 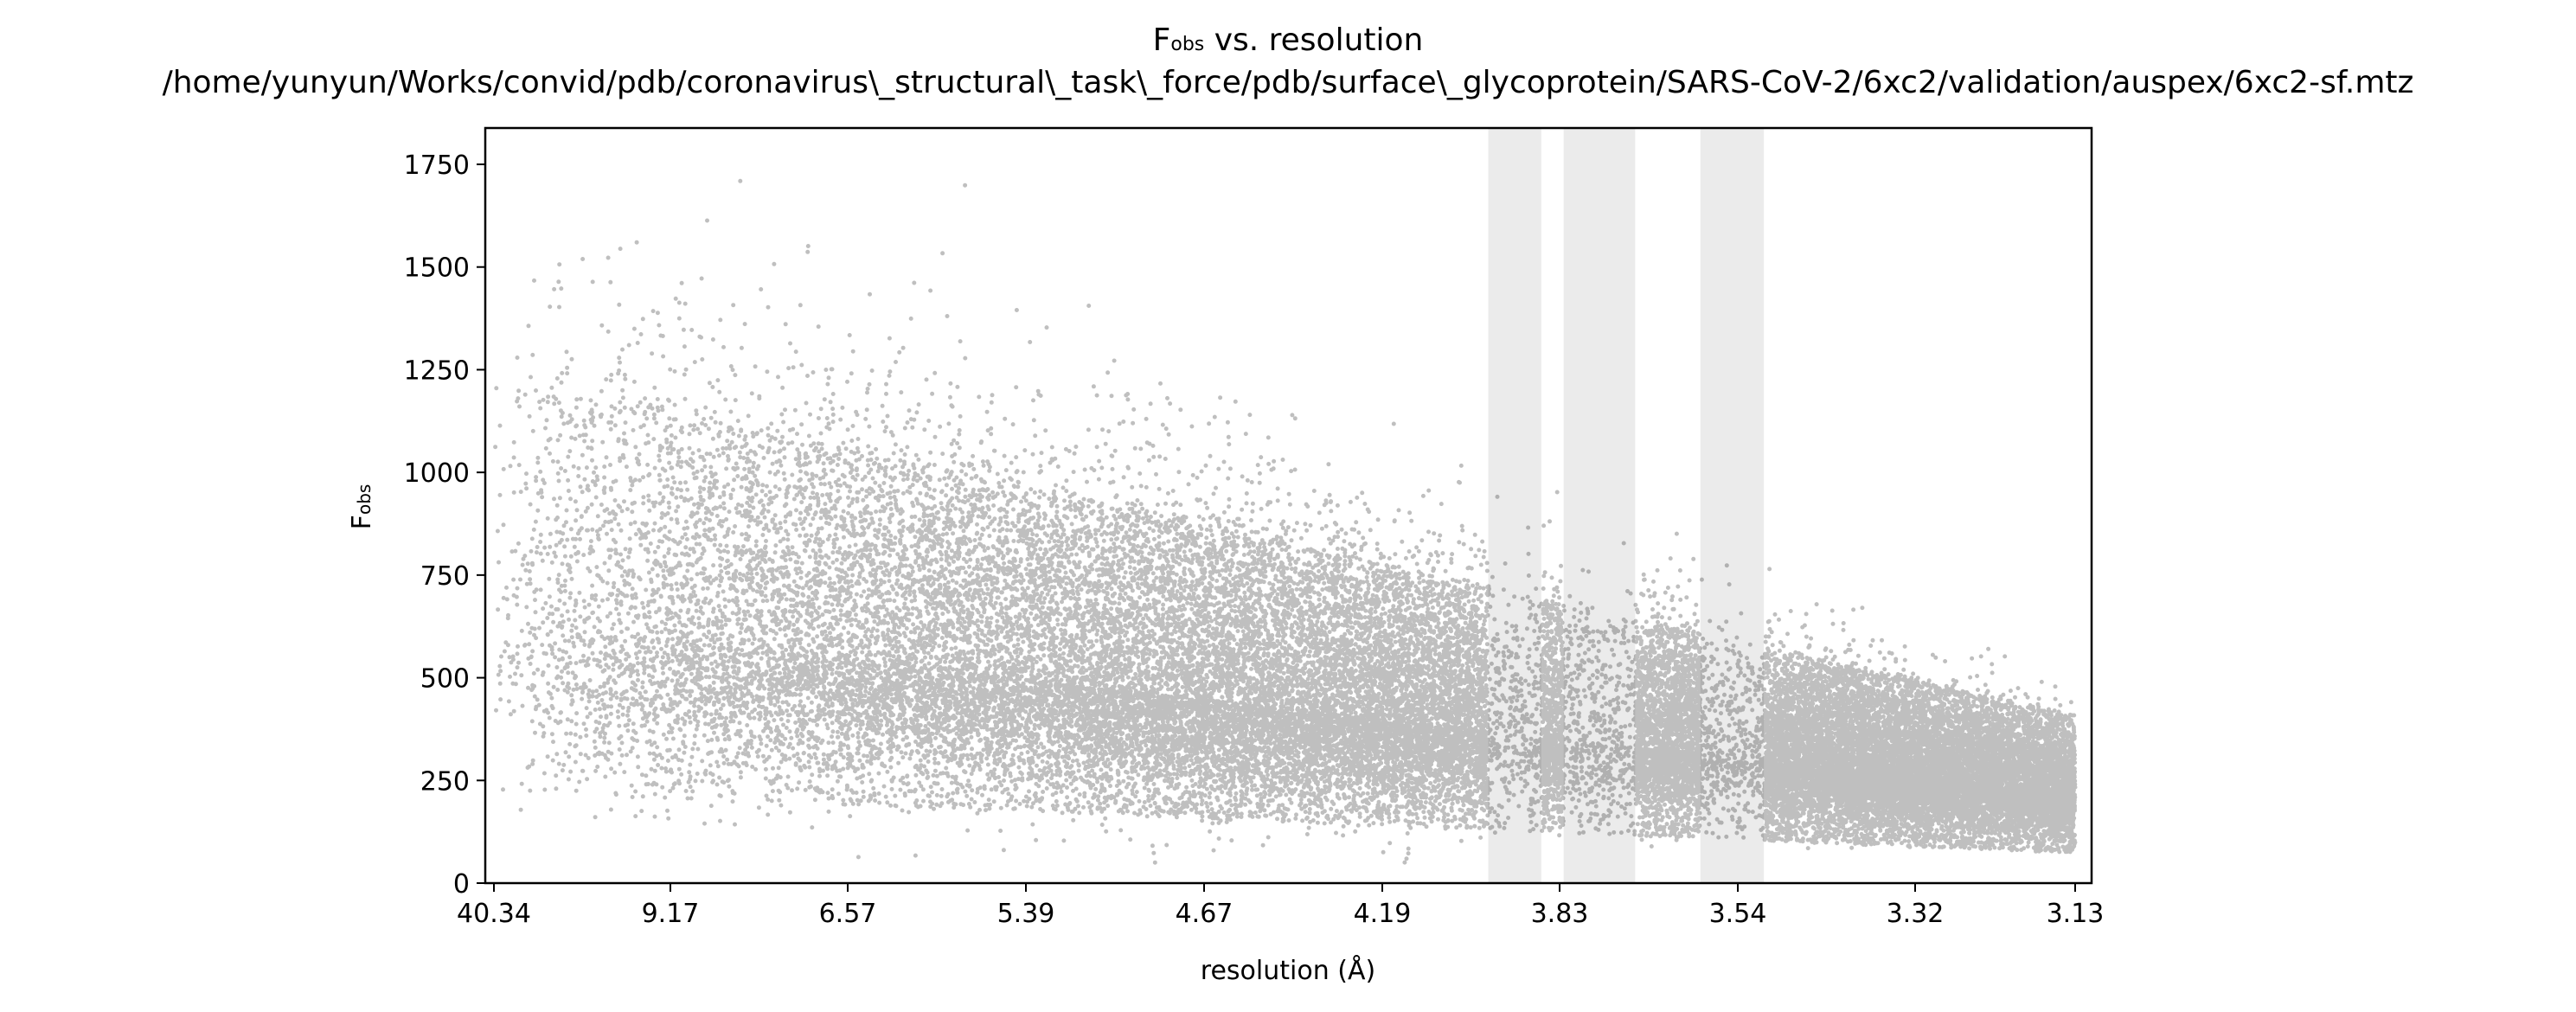 I want to click on chart-title-sub: obs, so click(x=1187, y=44).